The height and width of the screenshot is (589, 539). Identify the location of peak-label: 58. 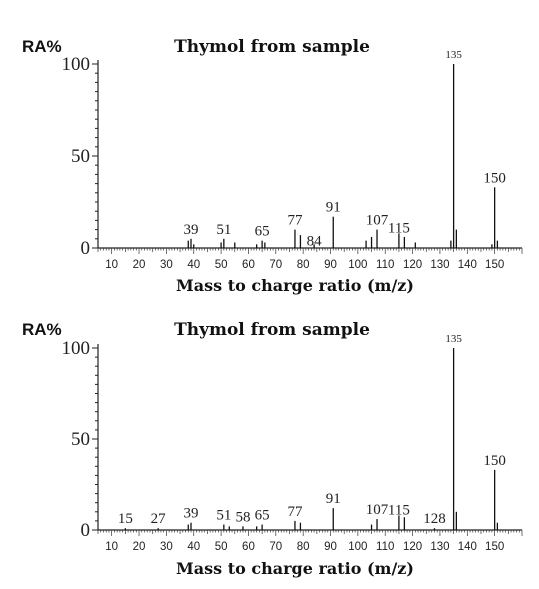
(242, 517).